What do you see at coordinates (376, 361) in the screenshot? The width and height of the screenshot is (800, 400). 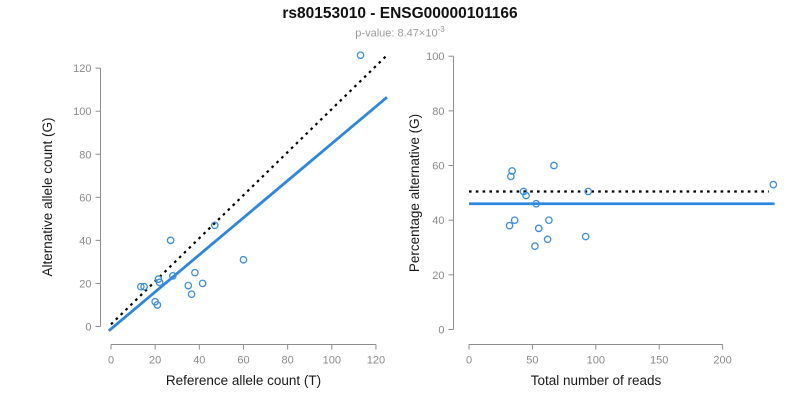 I see `x-tick-label: 120` at bounding box center [376, 361].